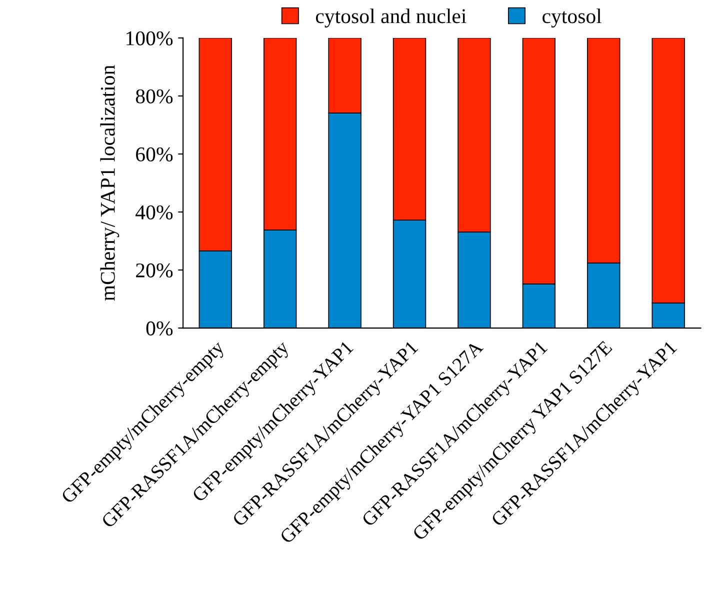 The image size is (715, 612). I want to click on y-tick-label: 60%, so click(154, 154).